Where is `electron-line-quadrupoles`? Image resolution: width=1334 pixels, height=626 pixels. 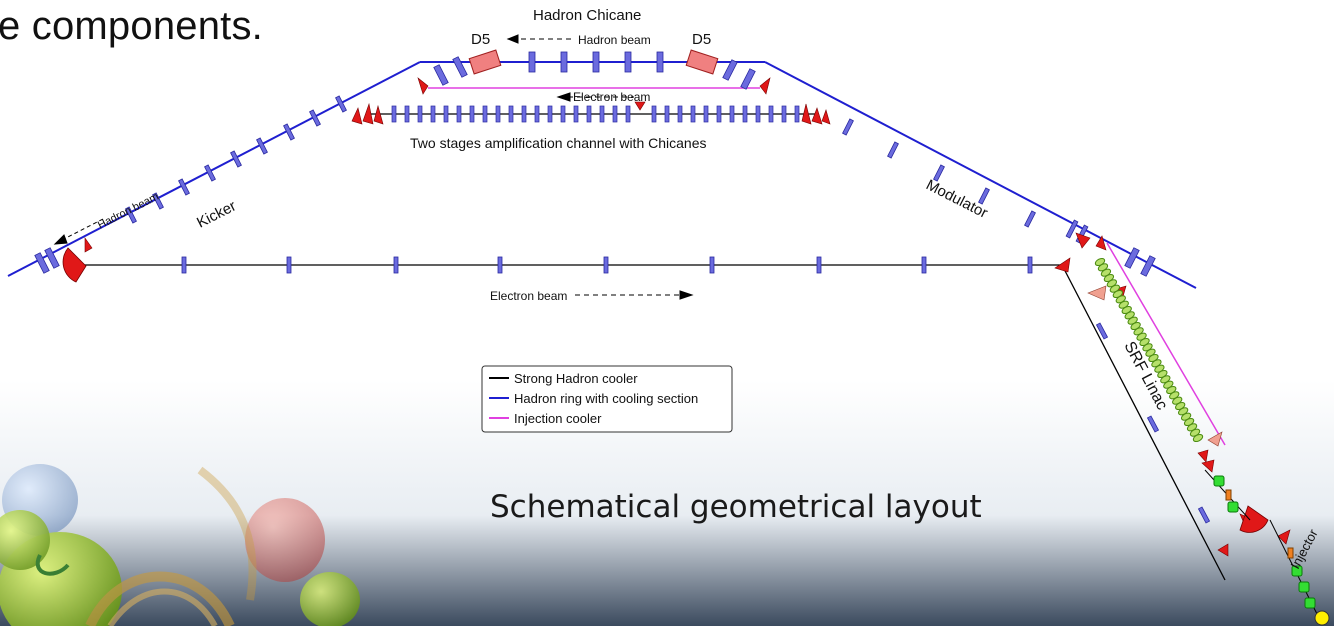
electron-line-quadrupoles is located at coordinates (607, 265).